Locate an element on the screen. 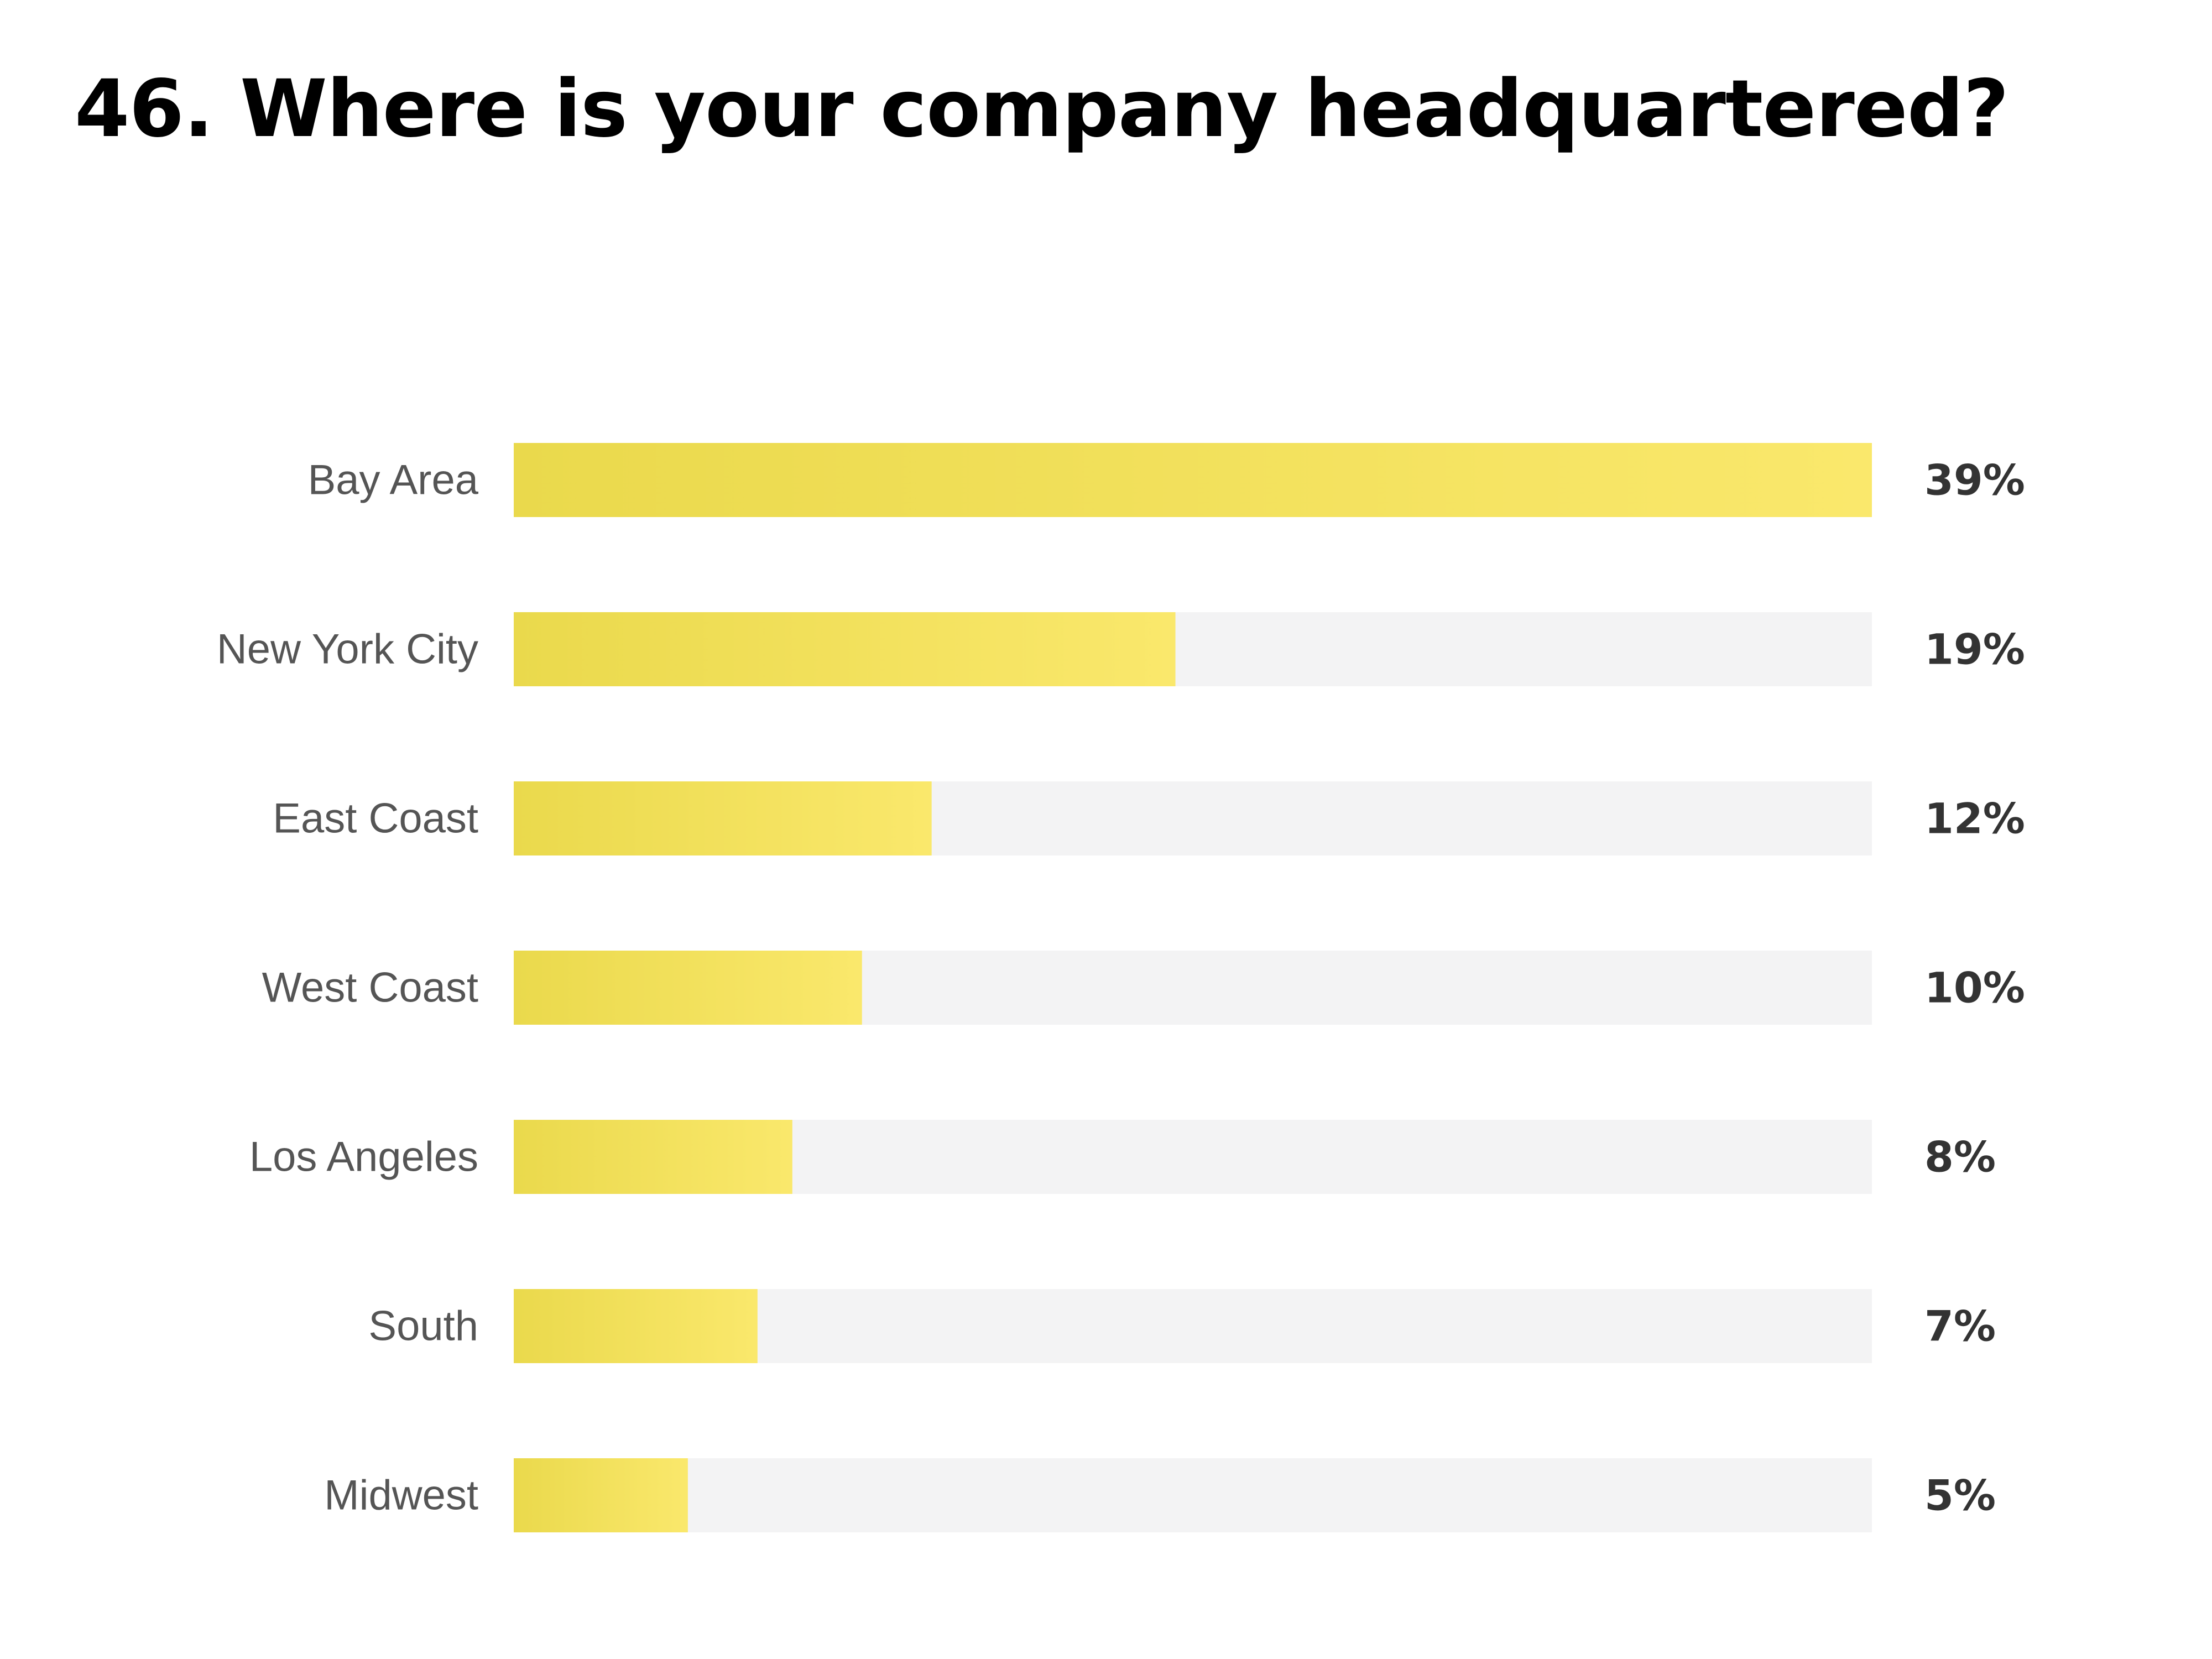  value-label: 7% is located at coordinates (1960, 1327).